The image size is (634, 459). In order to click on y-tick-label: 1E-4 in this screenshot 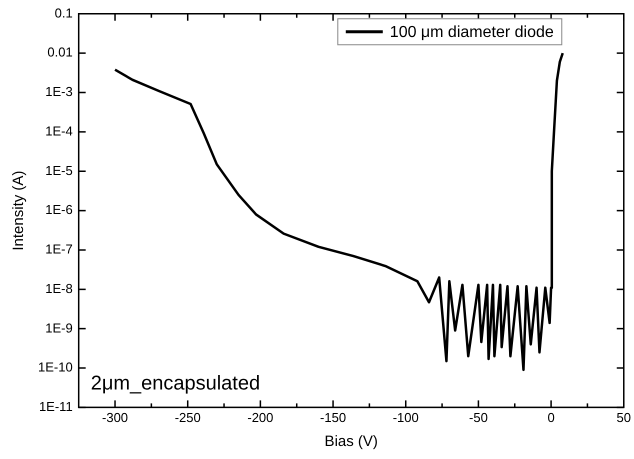, I will do `click(59, 130)`.